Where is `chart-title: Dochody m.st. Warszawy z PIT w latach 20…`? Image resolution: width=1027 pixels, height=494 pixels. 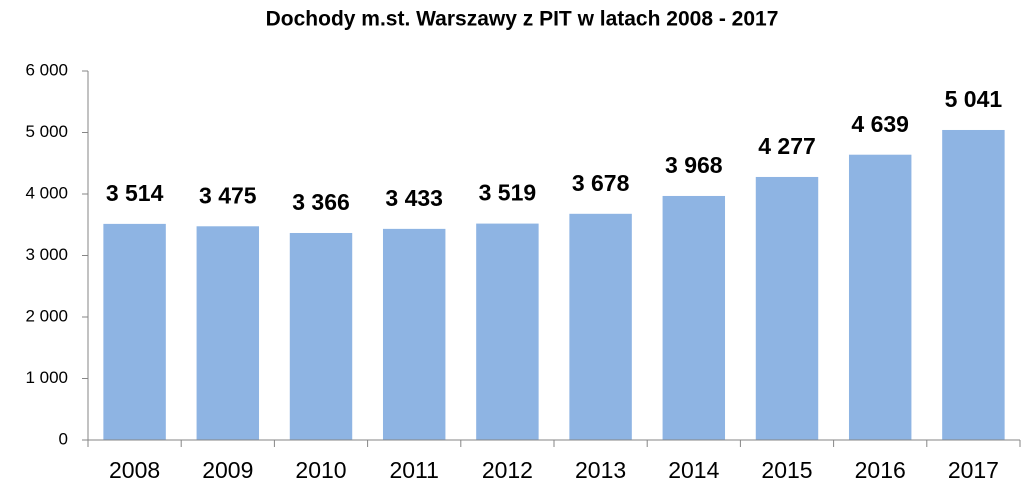
chart-title: Dochody m.st. Warszawy z PIT w latach 20… is located at coordinates (522, 19).